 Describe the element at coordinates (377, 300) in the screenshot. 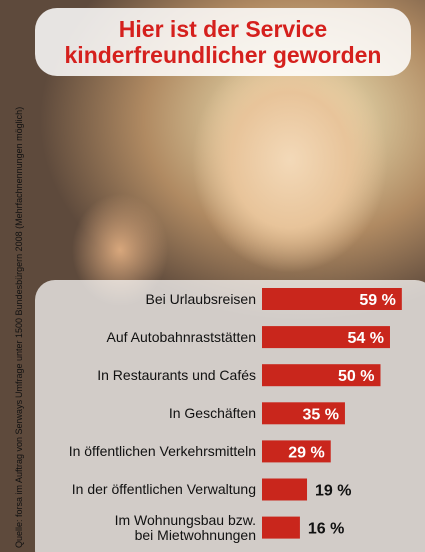

I see `value-label: 59 %` at that location.